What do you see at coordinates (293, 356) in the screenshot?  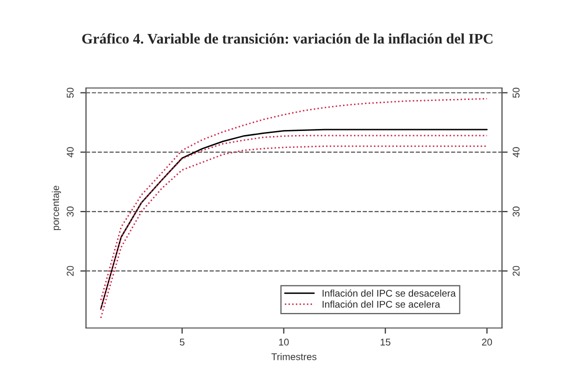 I see `x-axis-title: Trimestres` at bounding box center [293, 356].